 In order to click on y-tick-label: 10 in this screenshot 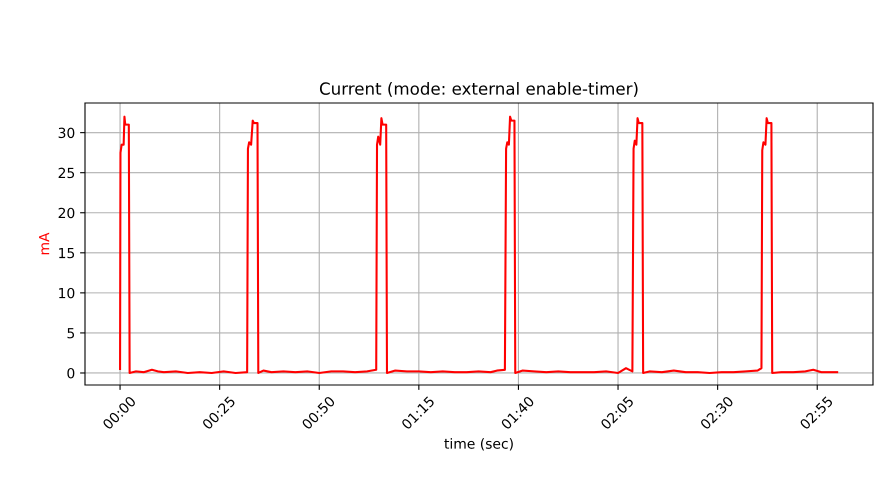, I will do `click(66, 293)`.